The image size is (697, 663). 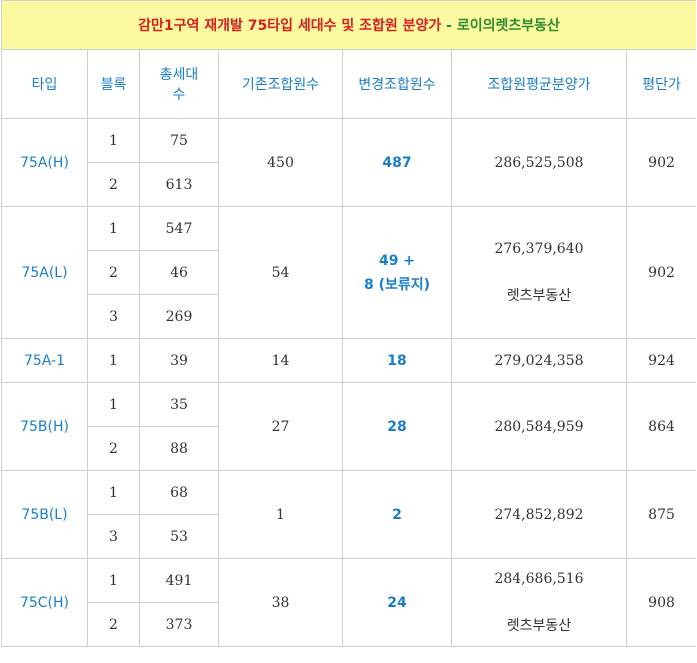 What do you see at coordinates (179, 184) in the screenshot?
I see `units-cell: 613` at bounding box center [179, 184].